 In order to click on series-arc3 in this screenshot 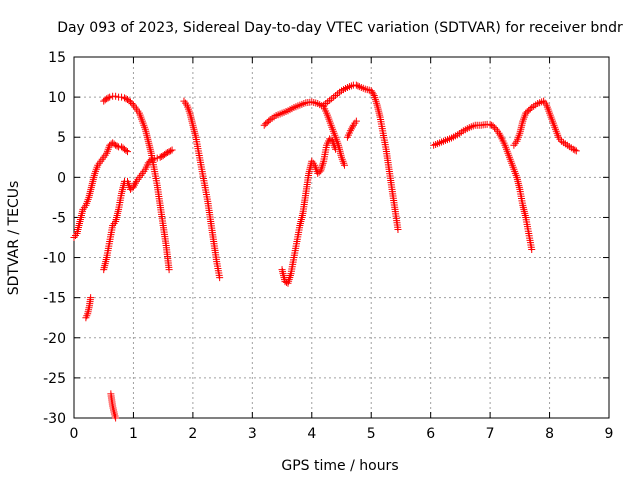, I will do `click(138, 210)`.